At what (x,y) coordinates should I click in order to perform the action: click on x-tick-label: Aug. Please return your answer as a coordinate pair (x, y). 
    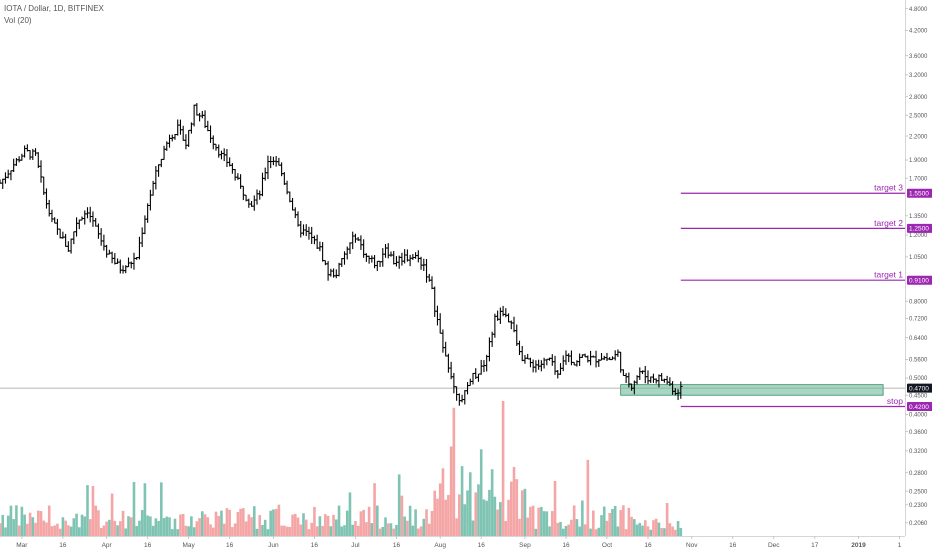
    Looking at the image, I should click on (440, 545).